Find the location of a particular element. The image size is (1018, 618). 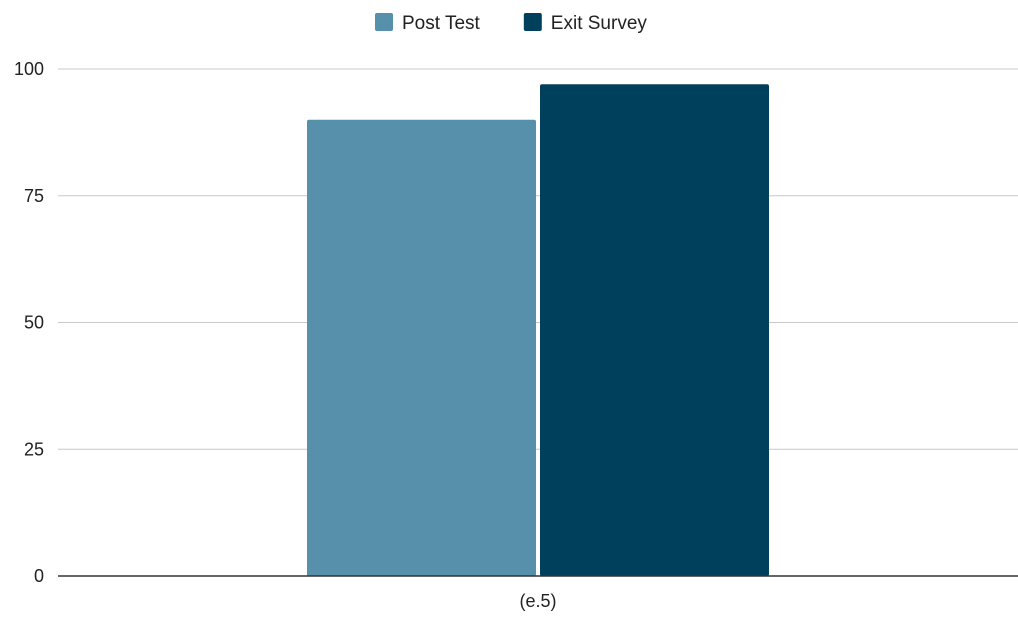

legend-item-post-test: Post Test is located at coordinates (428, 23).